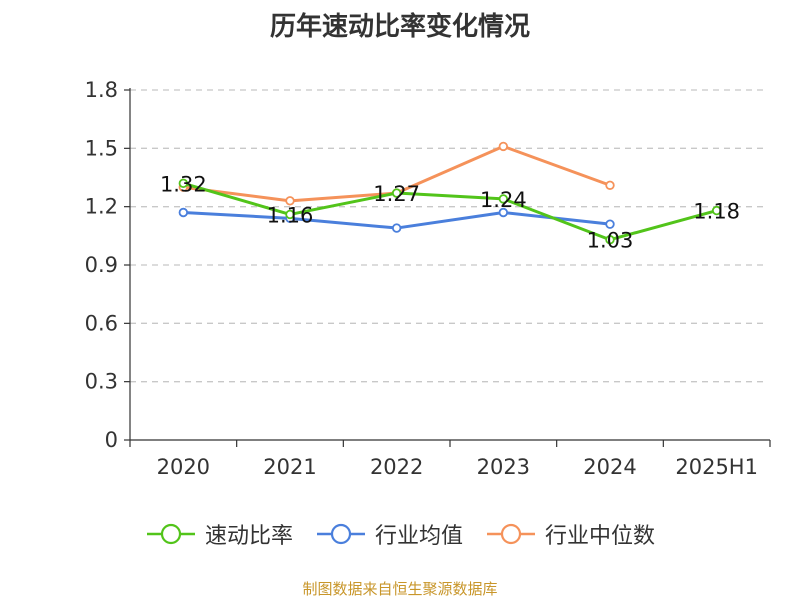  I want to click on legend-item: 行业均值, so click(389, 534).